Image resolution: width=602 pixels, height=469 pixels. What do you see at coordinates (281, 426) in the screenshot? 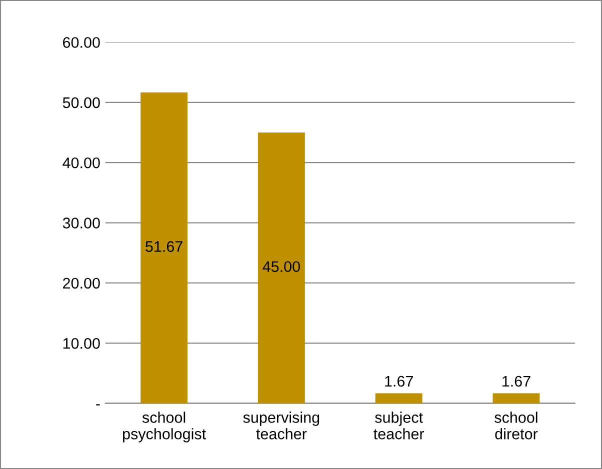
I see `x-tick-label: supervising teacher` at bounding box center [281, 426].